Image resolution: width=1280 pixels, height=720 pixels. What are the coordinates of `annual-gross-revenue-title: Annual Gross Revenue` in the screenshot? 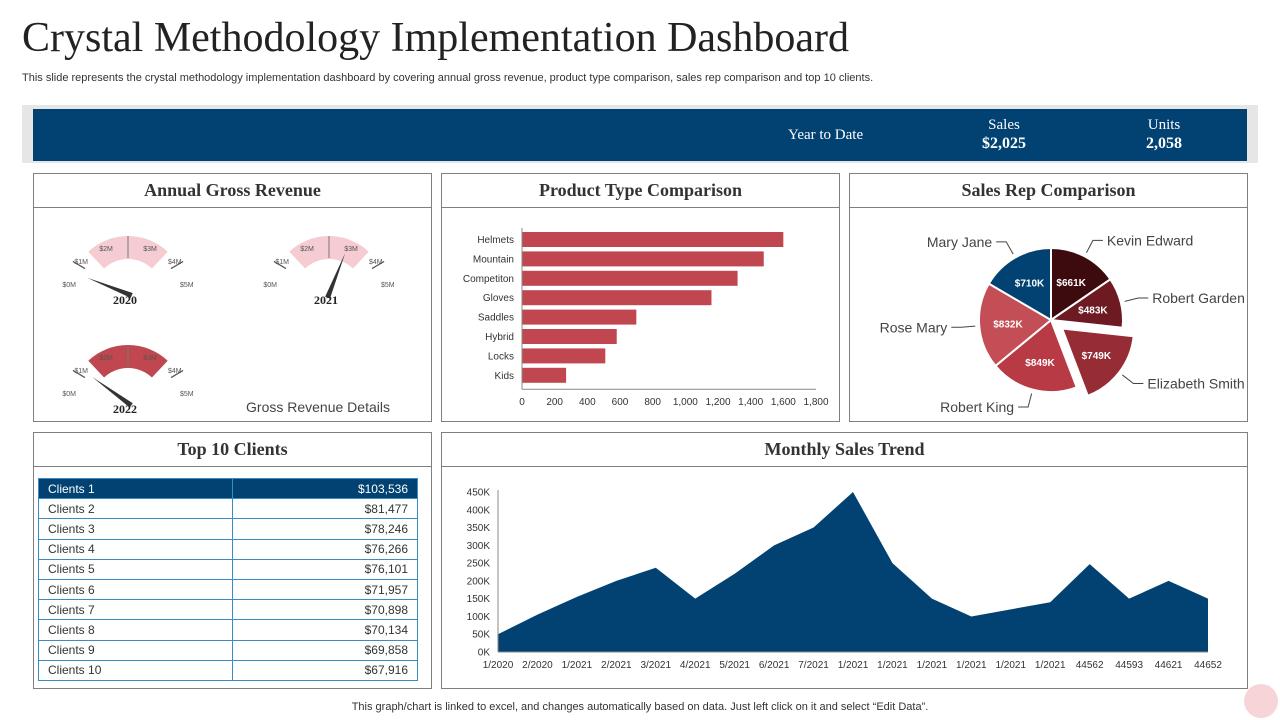 It's located at (232, 191).